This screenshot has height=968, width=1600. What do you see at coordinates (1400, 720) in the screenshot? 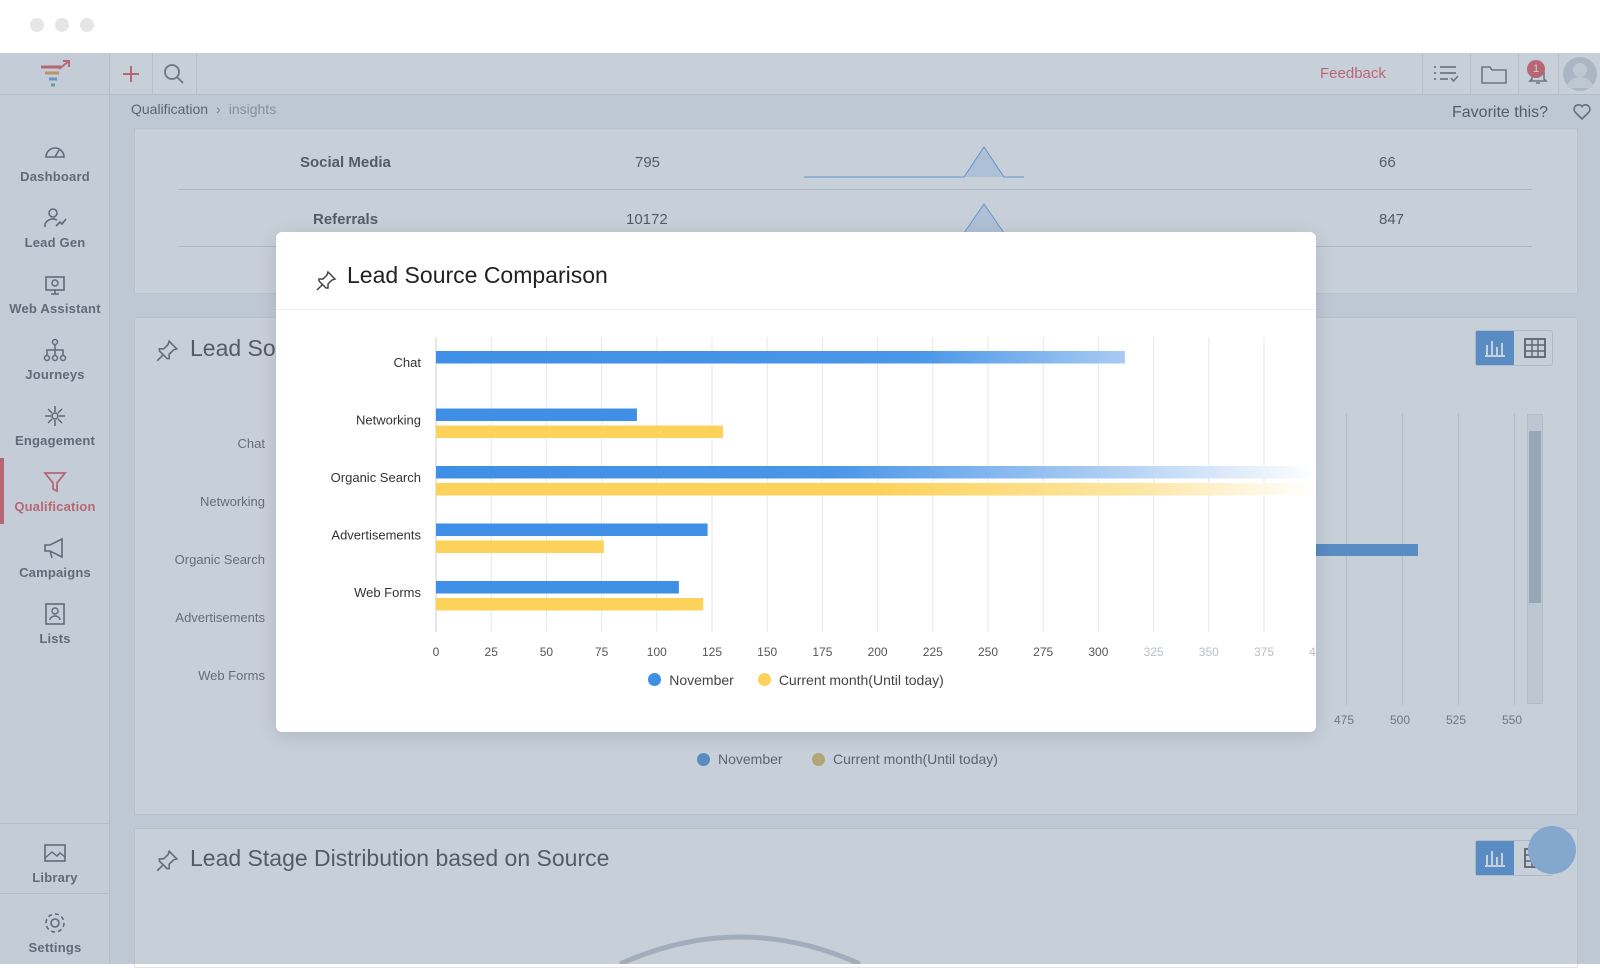
I see `x-tick-label: 500` at bounding box center [1400, 720].